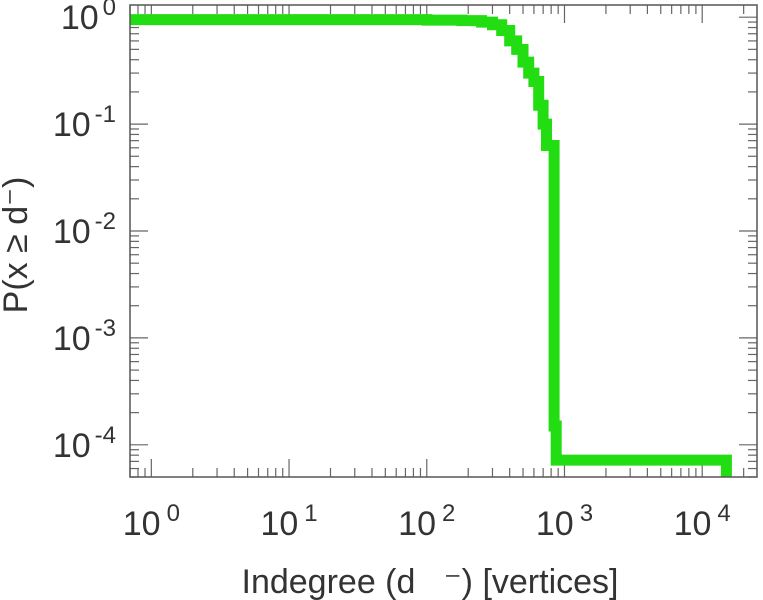 This screenshot has width=763, height=600. Describe the element at coordinates (564, 521) in the screenshot. I see `x-tick-label: 10 3` at that location.